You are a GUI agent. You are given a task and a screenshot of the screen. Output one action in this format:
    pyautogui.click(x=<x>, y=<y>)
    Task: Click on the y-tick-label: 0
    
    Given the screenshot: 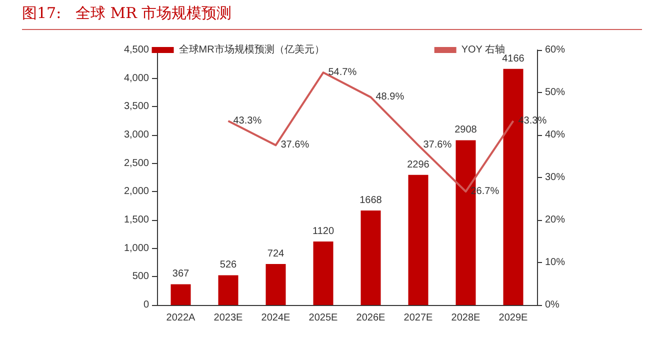 What is the action you would take?
    pyautogui.click(x=146, y=305)
    